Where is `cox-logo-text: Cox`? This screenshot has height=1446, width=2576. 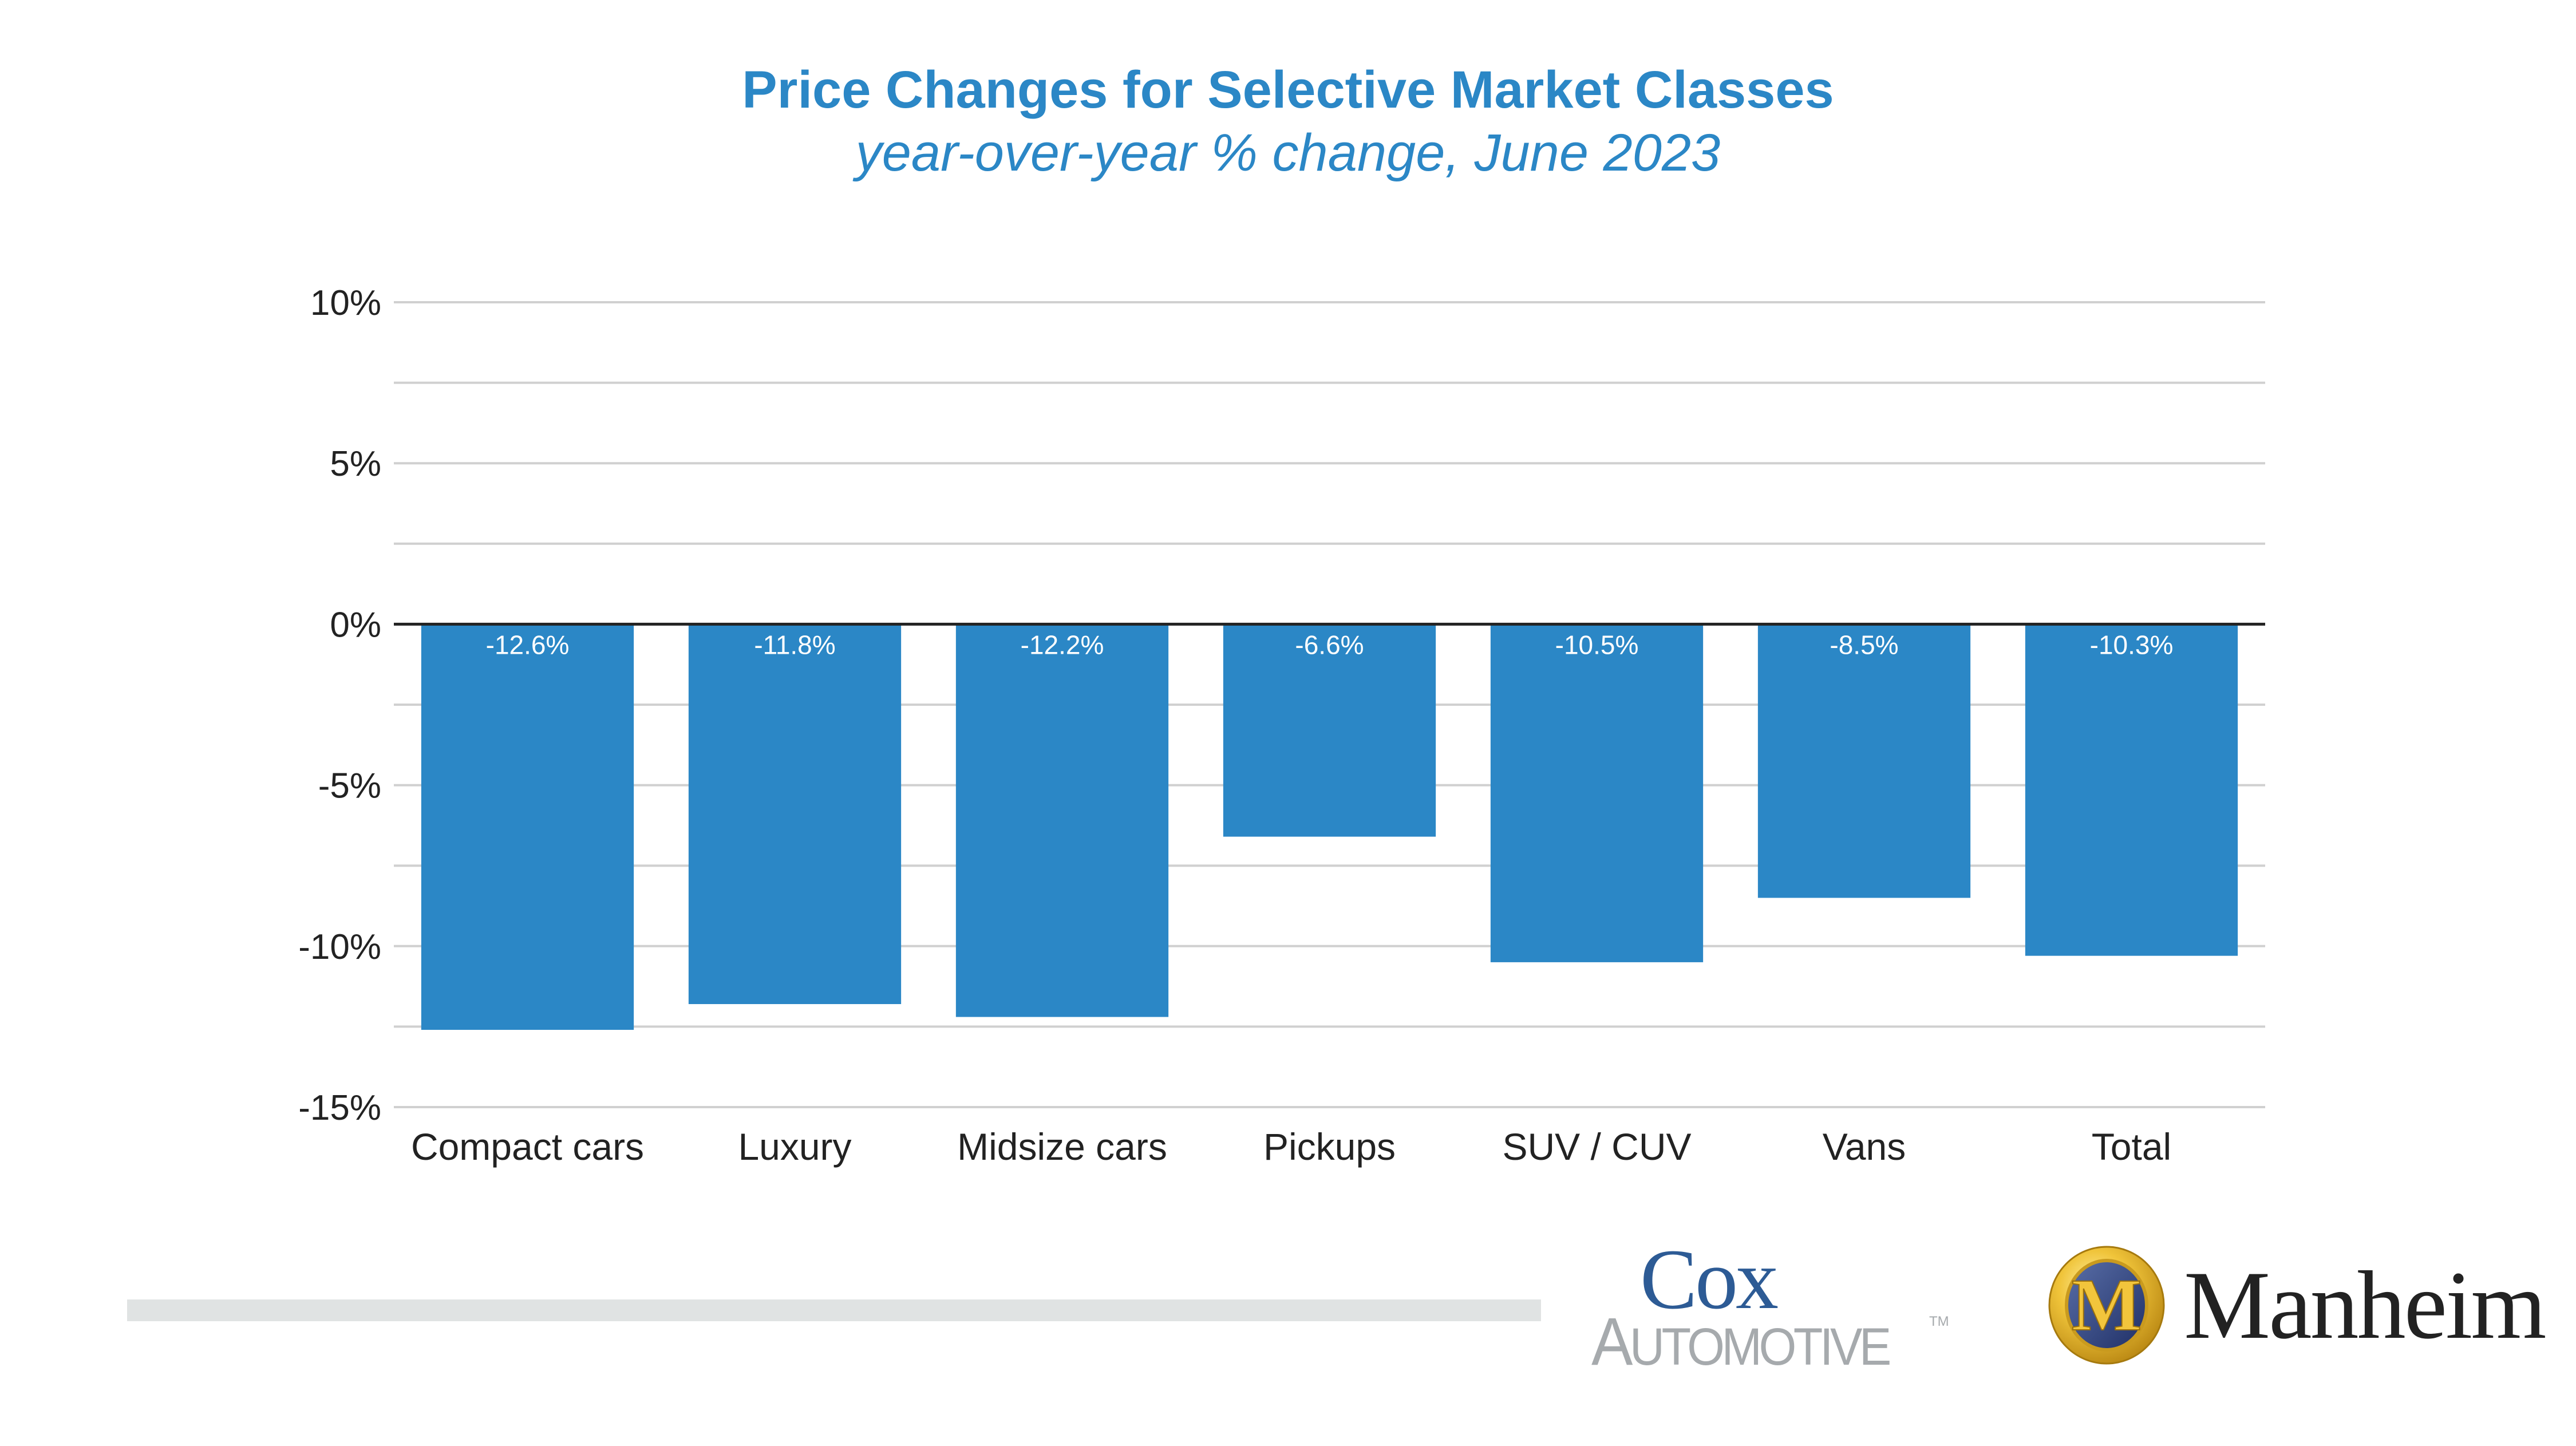 cox-logo-text: Cox is located at coordinates (1709, 1279).